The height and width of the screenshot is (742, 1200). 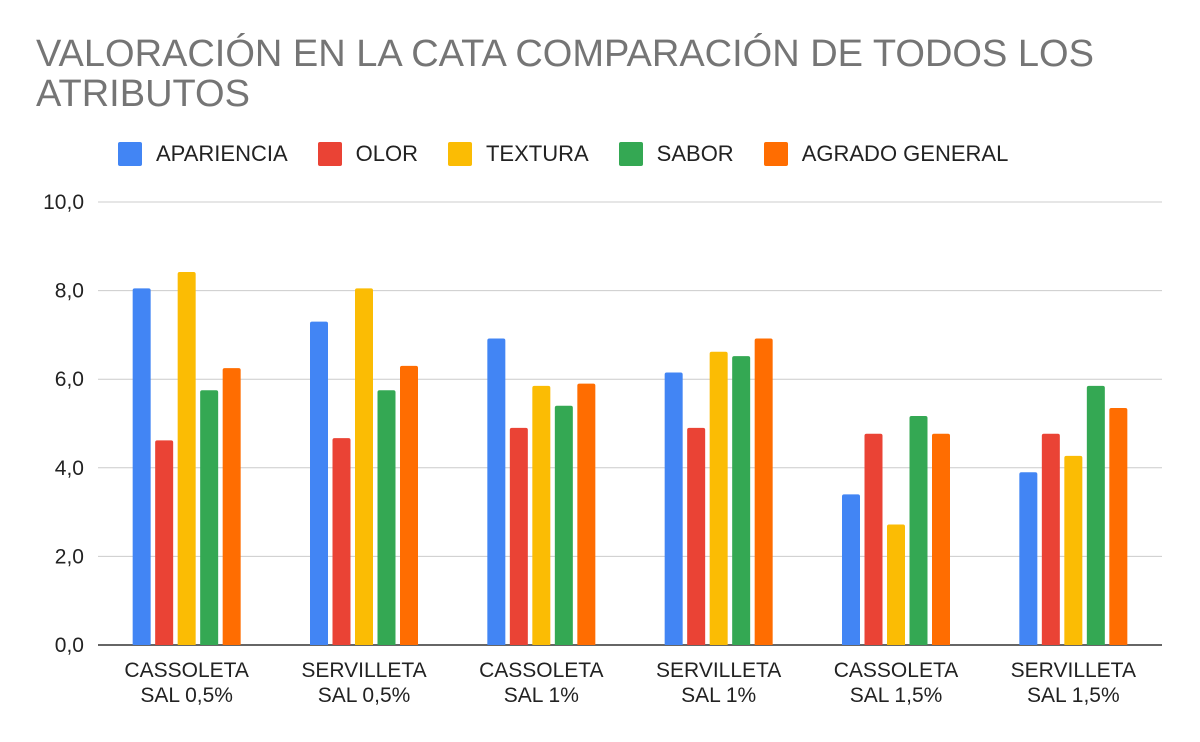 What do you see at coordinates (69, 291) in the screenshot?
I see `y-tick-label: 8,0` at bounding box center [69, 291].